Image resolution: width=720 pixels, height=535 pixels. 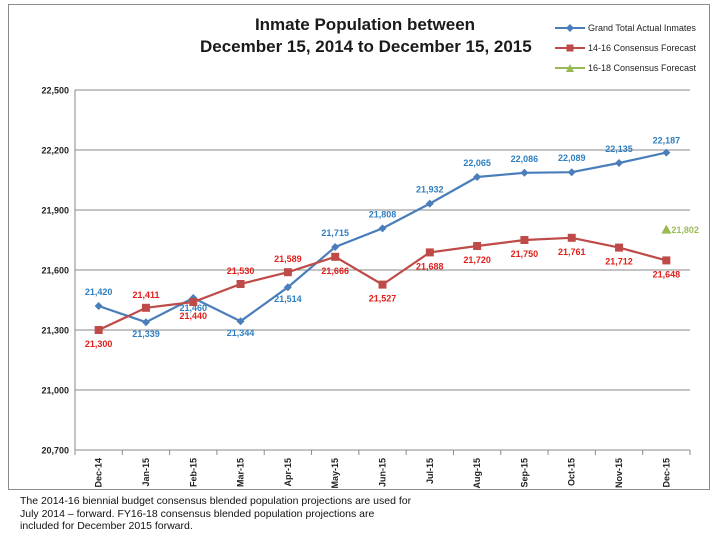 I want to click on y-tick-label: 21,900, so click(x=55, y=211).